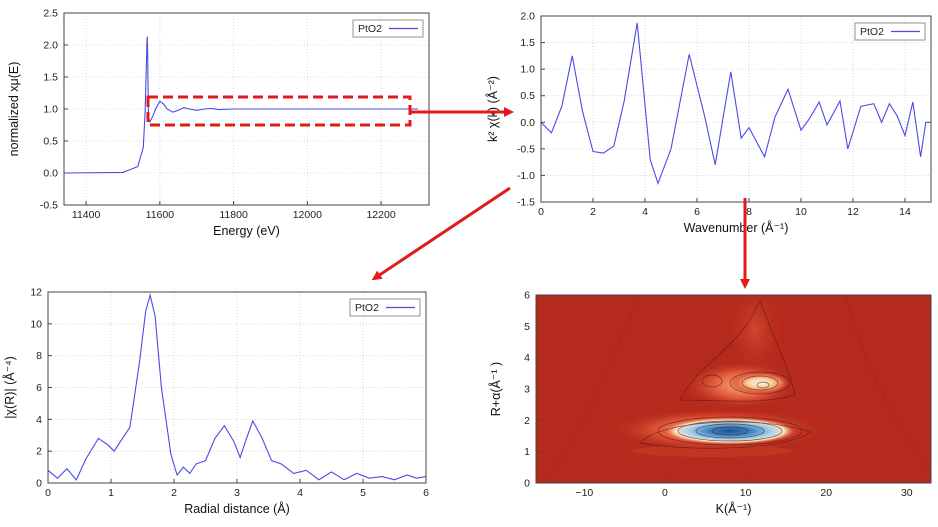 The height and width of the screenshot is (527, 938). Describe the element at coordinates (526, 203) in the screenshot. I see `y-tick-label: -1.5` at that location.